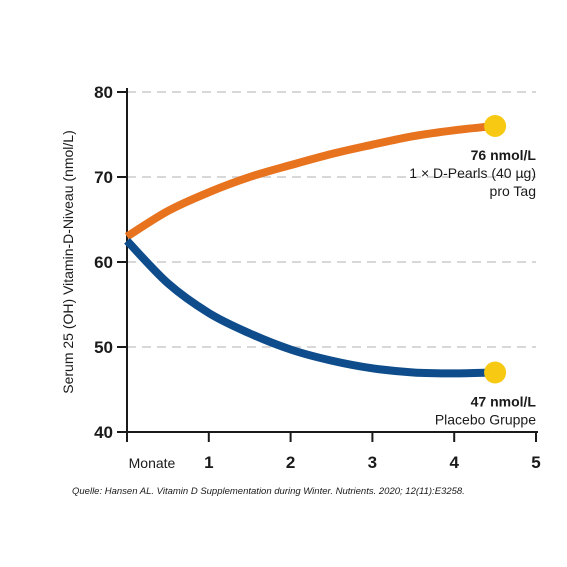 This screenshot has width=567, height=567. I want to click on end-description-label-1: Placebo Gruppe, so click(485, 420).